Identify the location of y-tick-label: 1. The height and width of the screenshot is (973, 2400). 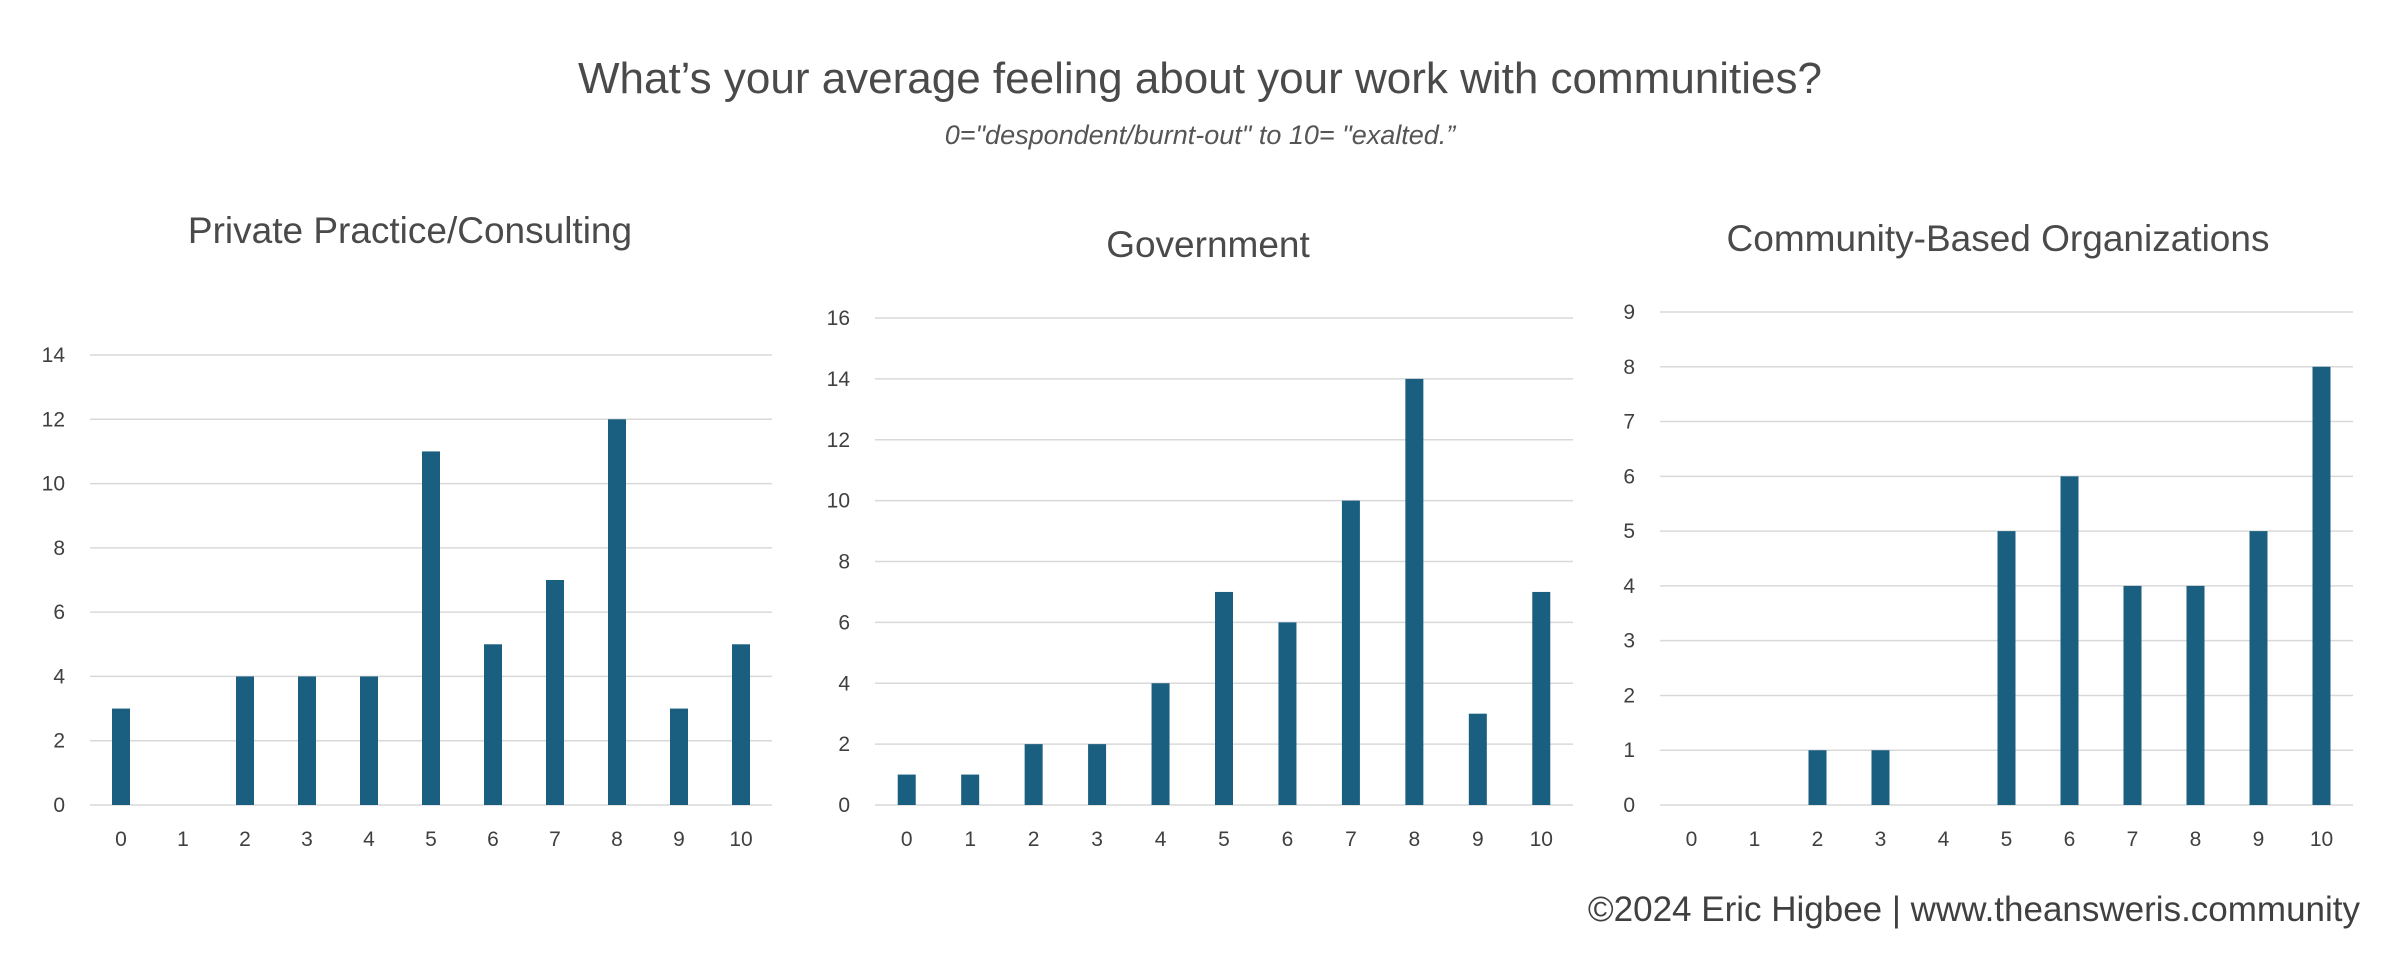
(1629, 750).